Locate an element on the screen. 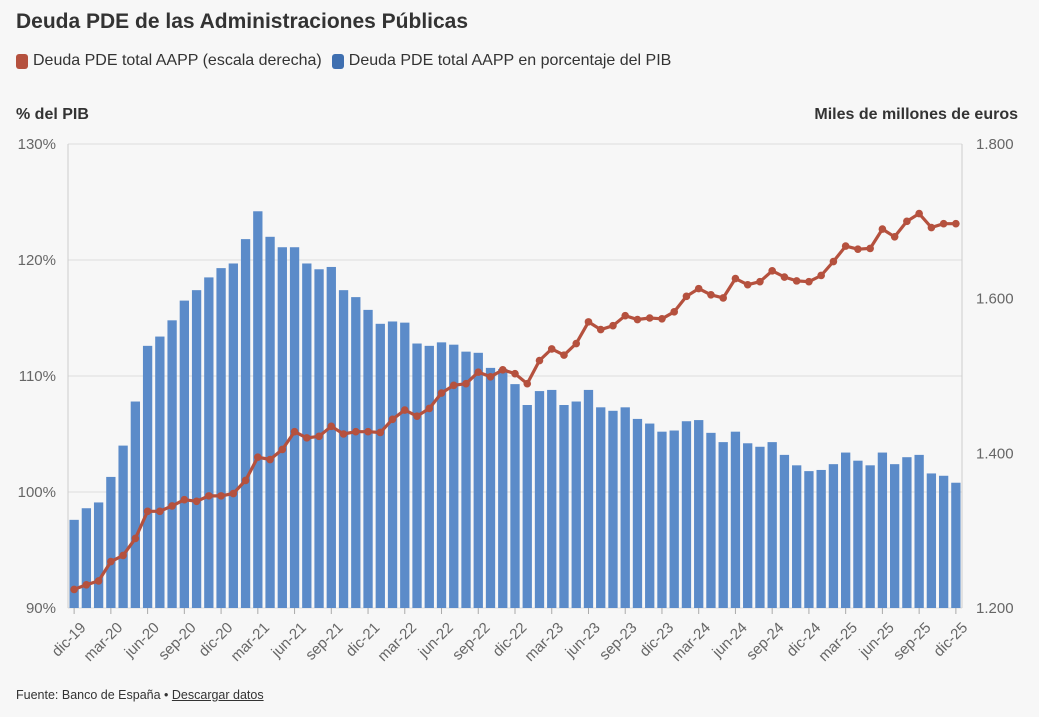  y-left-tick-label: 130% is located at coordinates (37, 144).